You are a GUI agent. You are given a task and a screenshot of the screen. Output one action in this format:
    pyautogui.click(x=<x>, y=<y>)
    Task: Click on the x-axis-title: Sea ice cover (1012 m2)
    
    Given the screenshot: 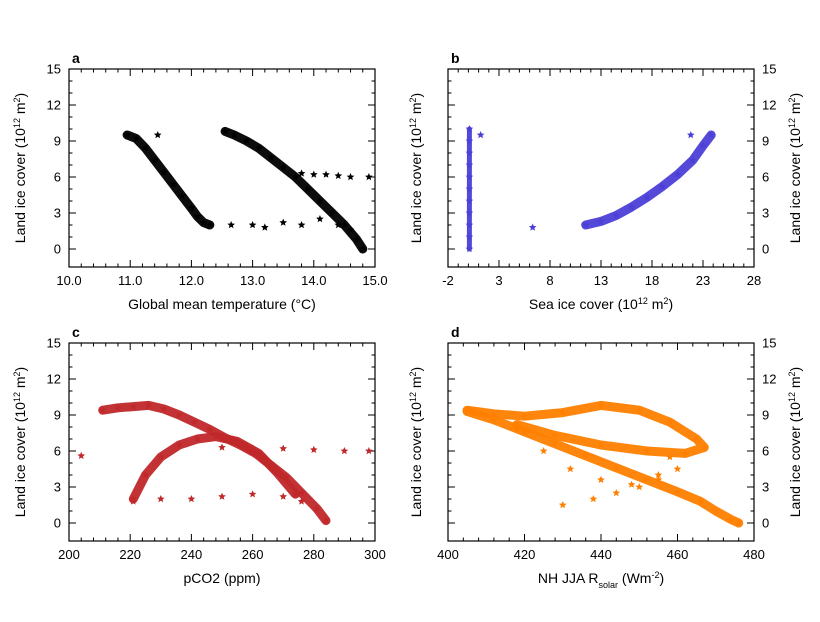 What is the action you would take?
    pyautogui.click(x=601, y=304)
    